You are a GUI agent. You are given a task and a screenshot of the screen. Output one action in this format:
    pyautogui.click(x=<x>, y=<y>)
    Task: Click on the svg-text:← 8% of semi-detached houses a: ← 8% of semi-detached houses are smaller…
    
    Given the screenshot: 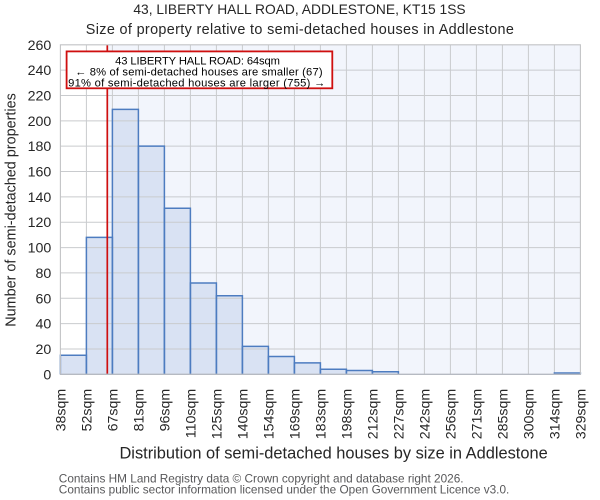 What is the action you would take?
    pyautogui.click(x=199, y=73)
    